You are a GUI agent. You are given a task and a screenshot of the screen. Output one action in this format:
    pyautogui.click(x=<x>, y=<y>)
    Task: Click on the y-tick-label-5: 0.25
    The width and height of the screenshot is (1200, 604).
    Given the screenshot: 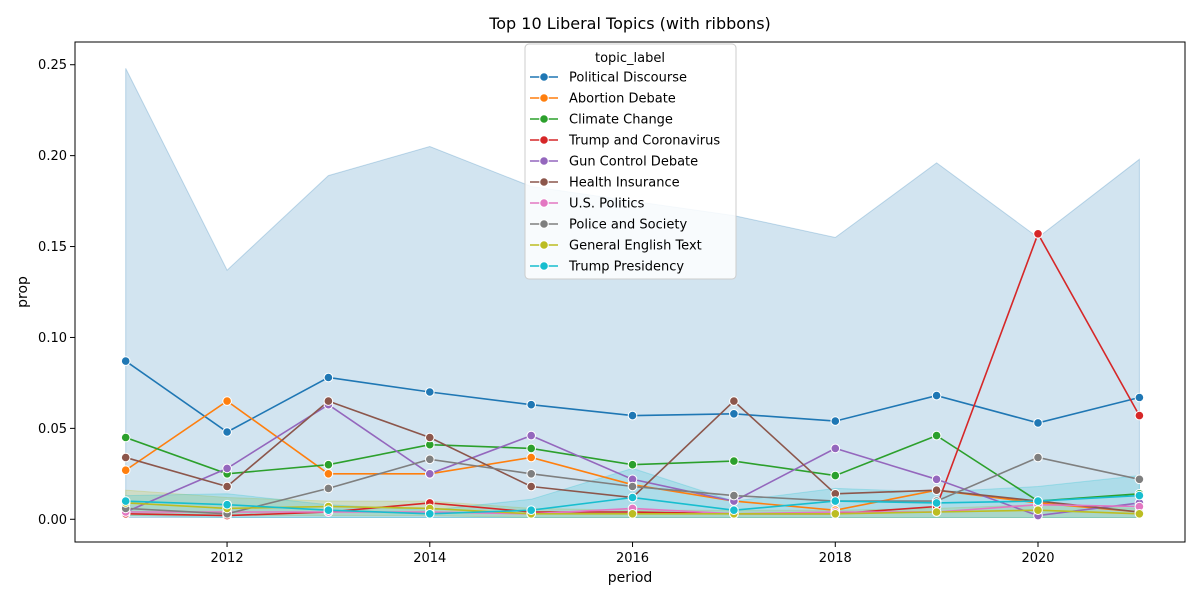 What is the action you would take?
    pyautogui.click(x=52, y=65)
    